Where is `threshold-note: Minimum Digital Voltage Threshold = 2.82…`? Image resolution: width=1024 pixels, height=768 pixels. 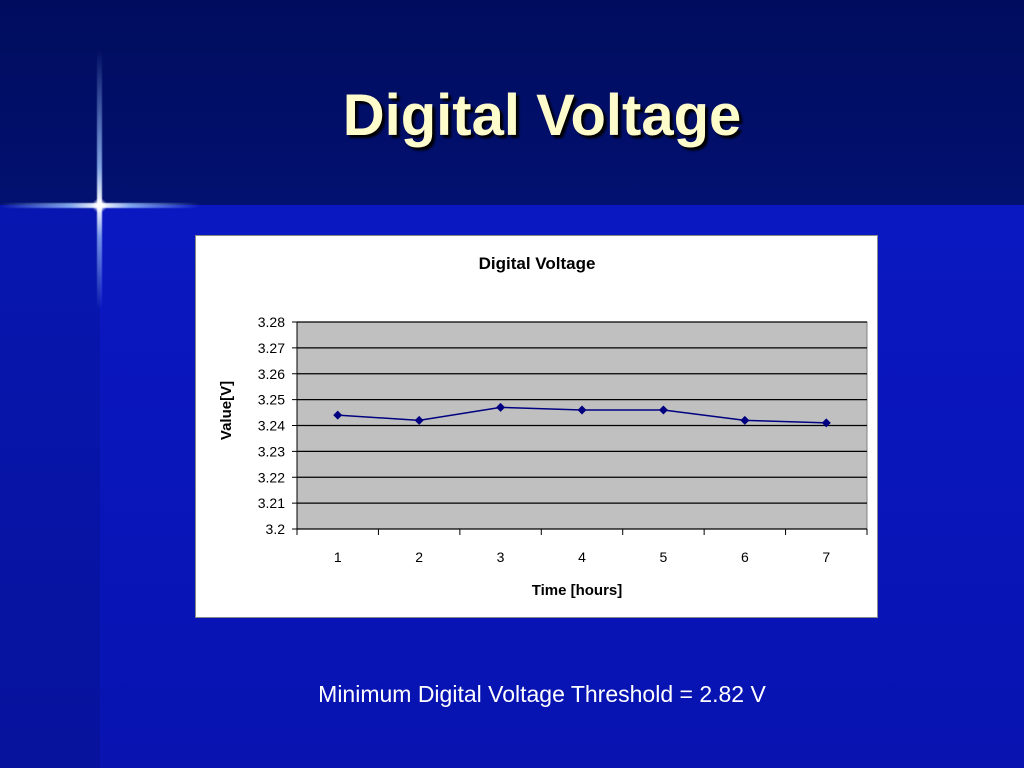 threshold-note: Minimum Digital Voltage Threshold = 2.82… is located at coordinates (542, 694).